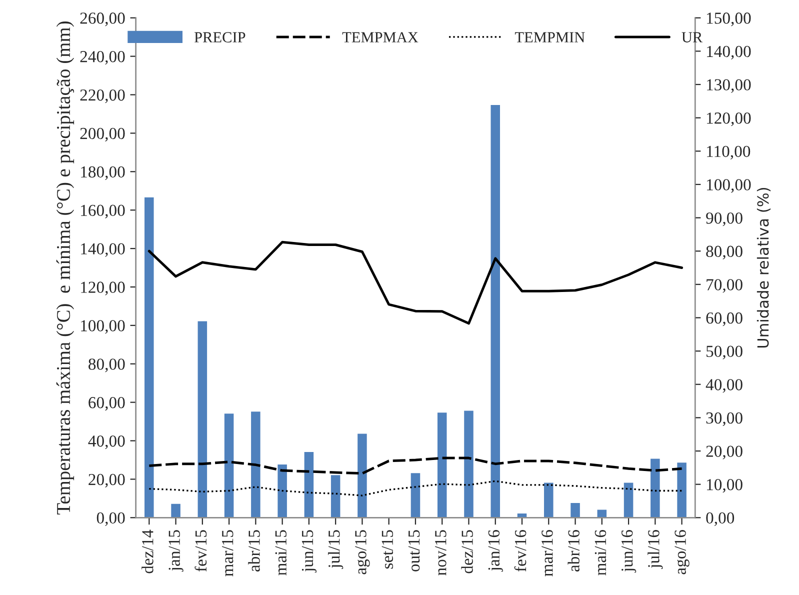  I want to click on x-tick-label: jan/16, so click(495, 551).